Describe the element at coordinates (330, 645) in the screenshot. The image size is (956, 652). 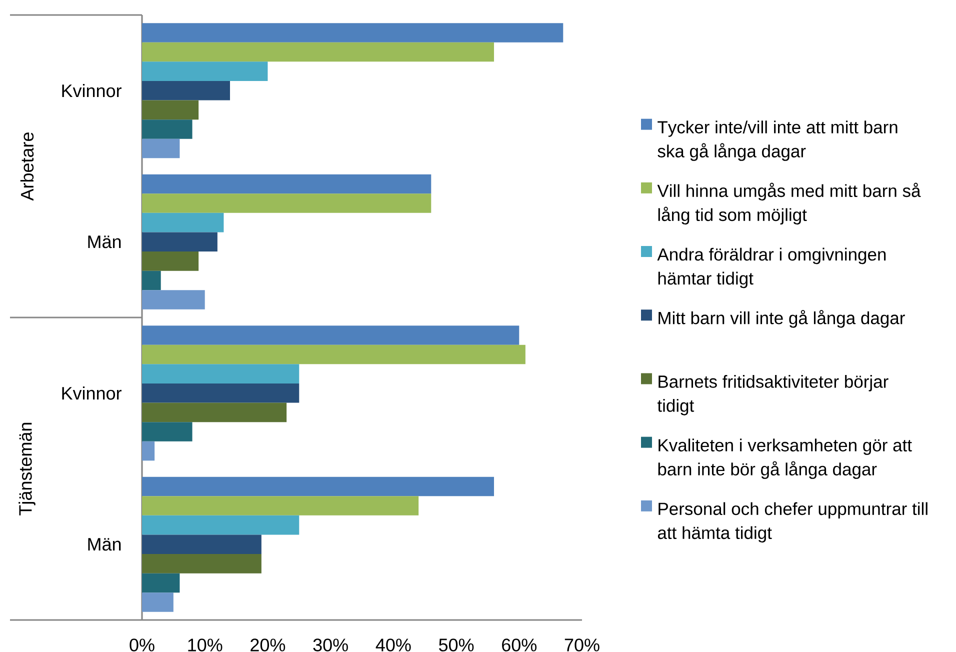
I see `x-tick-label: 30%` at that location.